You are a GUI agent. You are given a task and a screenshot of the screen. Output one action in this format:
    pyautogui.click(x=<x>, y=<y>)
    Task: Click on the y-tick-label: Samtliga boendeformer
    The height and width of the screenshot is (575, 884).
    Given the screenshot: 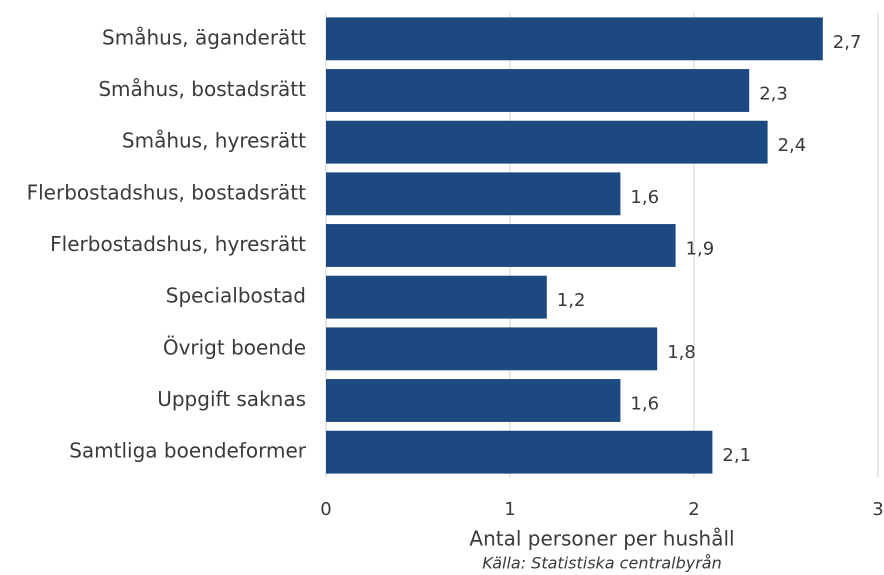 What is the action you would take?
    pyautogui.click(x=188, y=451)
    